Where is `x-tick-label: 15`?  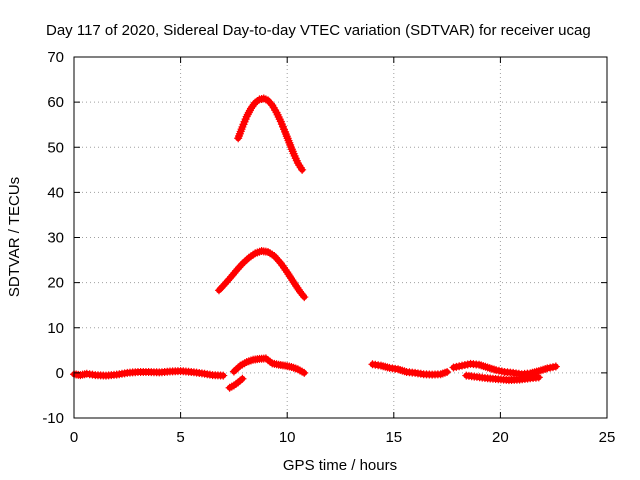
x-tick-label: 15 is located at coordinates (393, 437).